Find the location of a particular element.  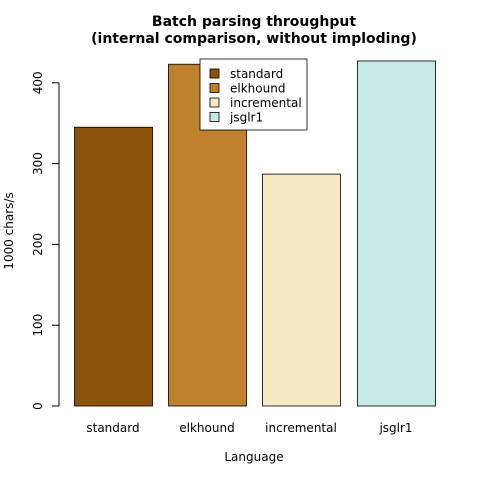

chart-title-line-1: Batch parsing throughput is located at coordinates (254, 22).